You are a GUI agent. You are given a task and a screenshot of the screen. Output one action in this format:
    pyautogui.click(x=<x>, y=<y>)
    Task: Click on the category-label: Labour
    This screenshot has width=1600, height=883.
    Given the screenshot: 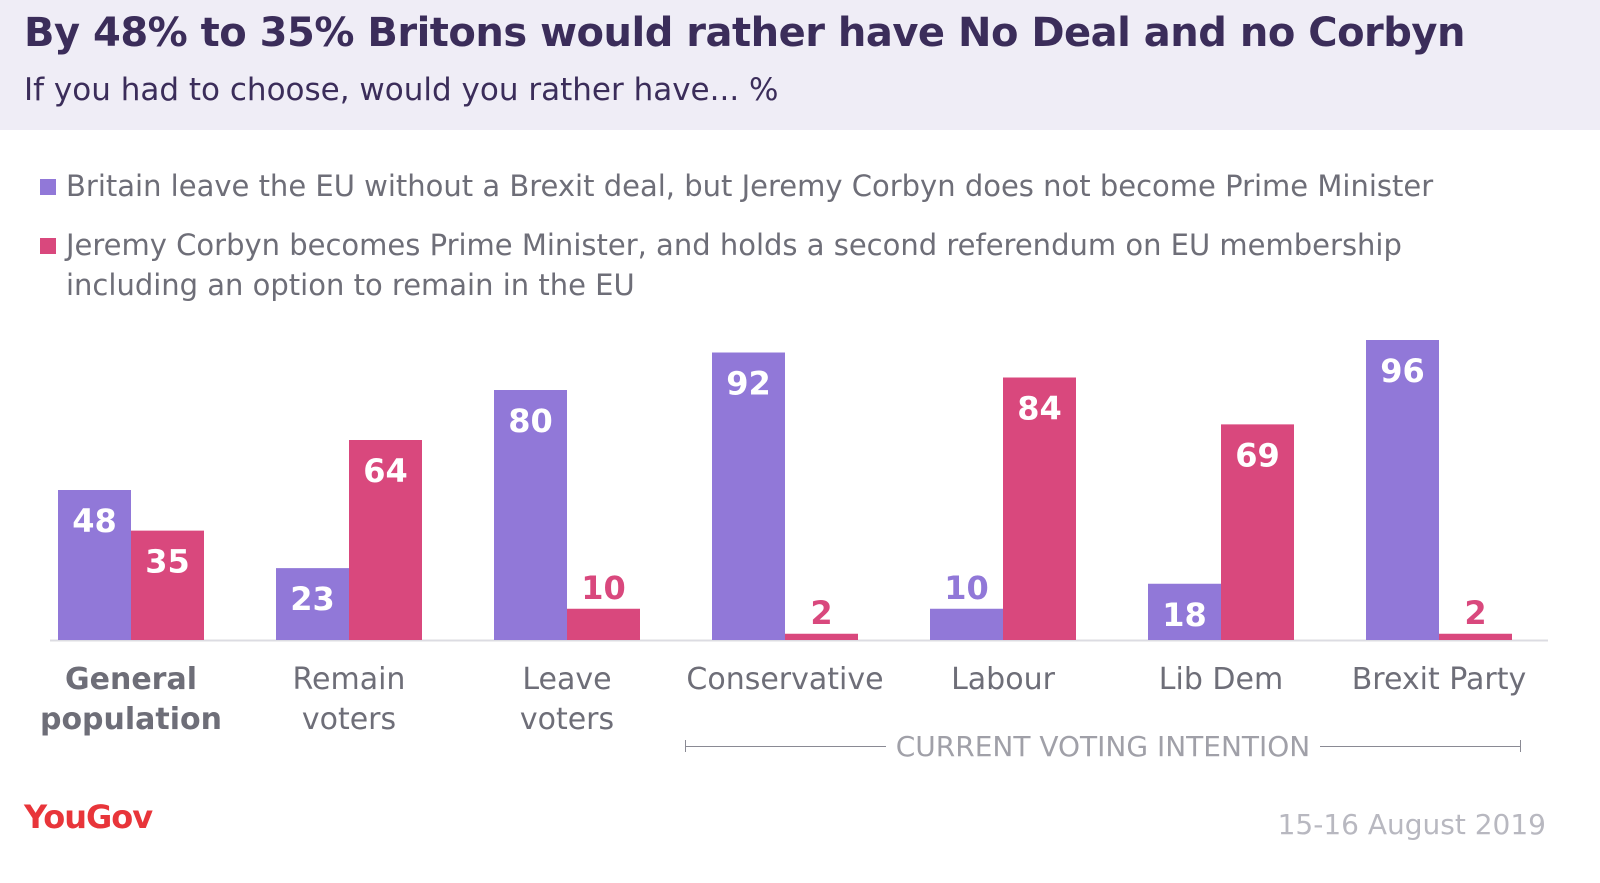 What is the action you would take?
    pyautogui.click(x=1003, y=680)
    